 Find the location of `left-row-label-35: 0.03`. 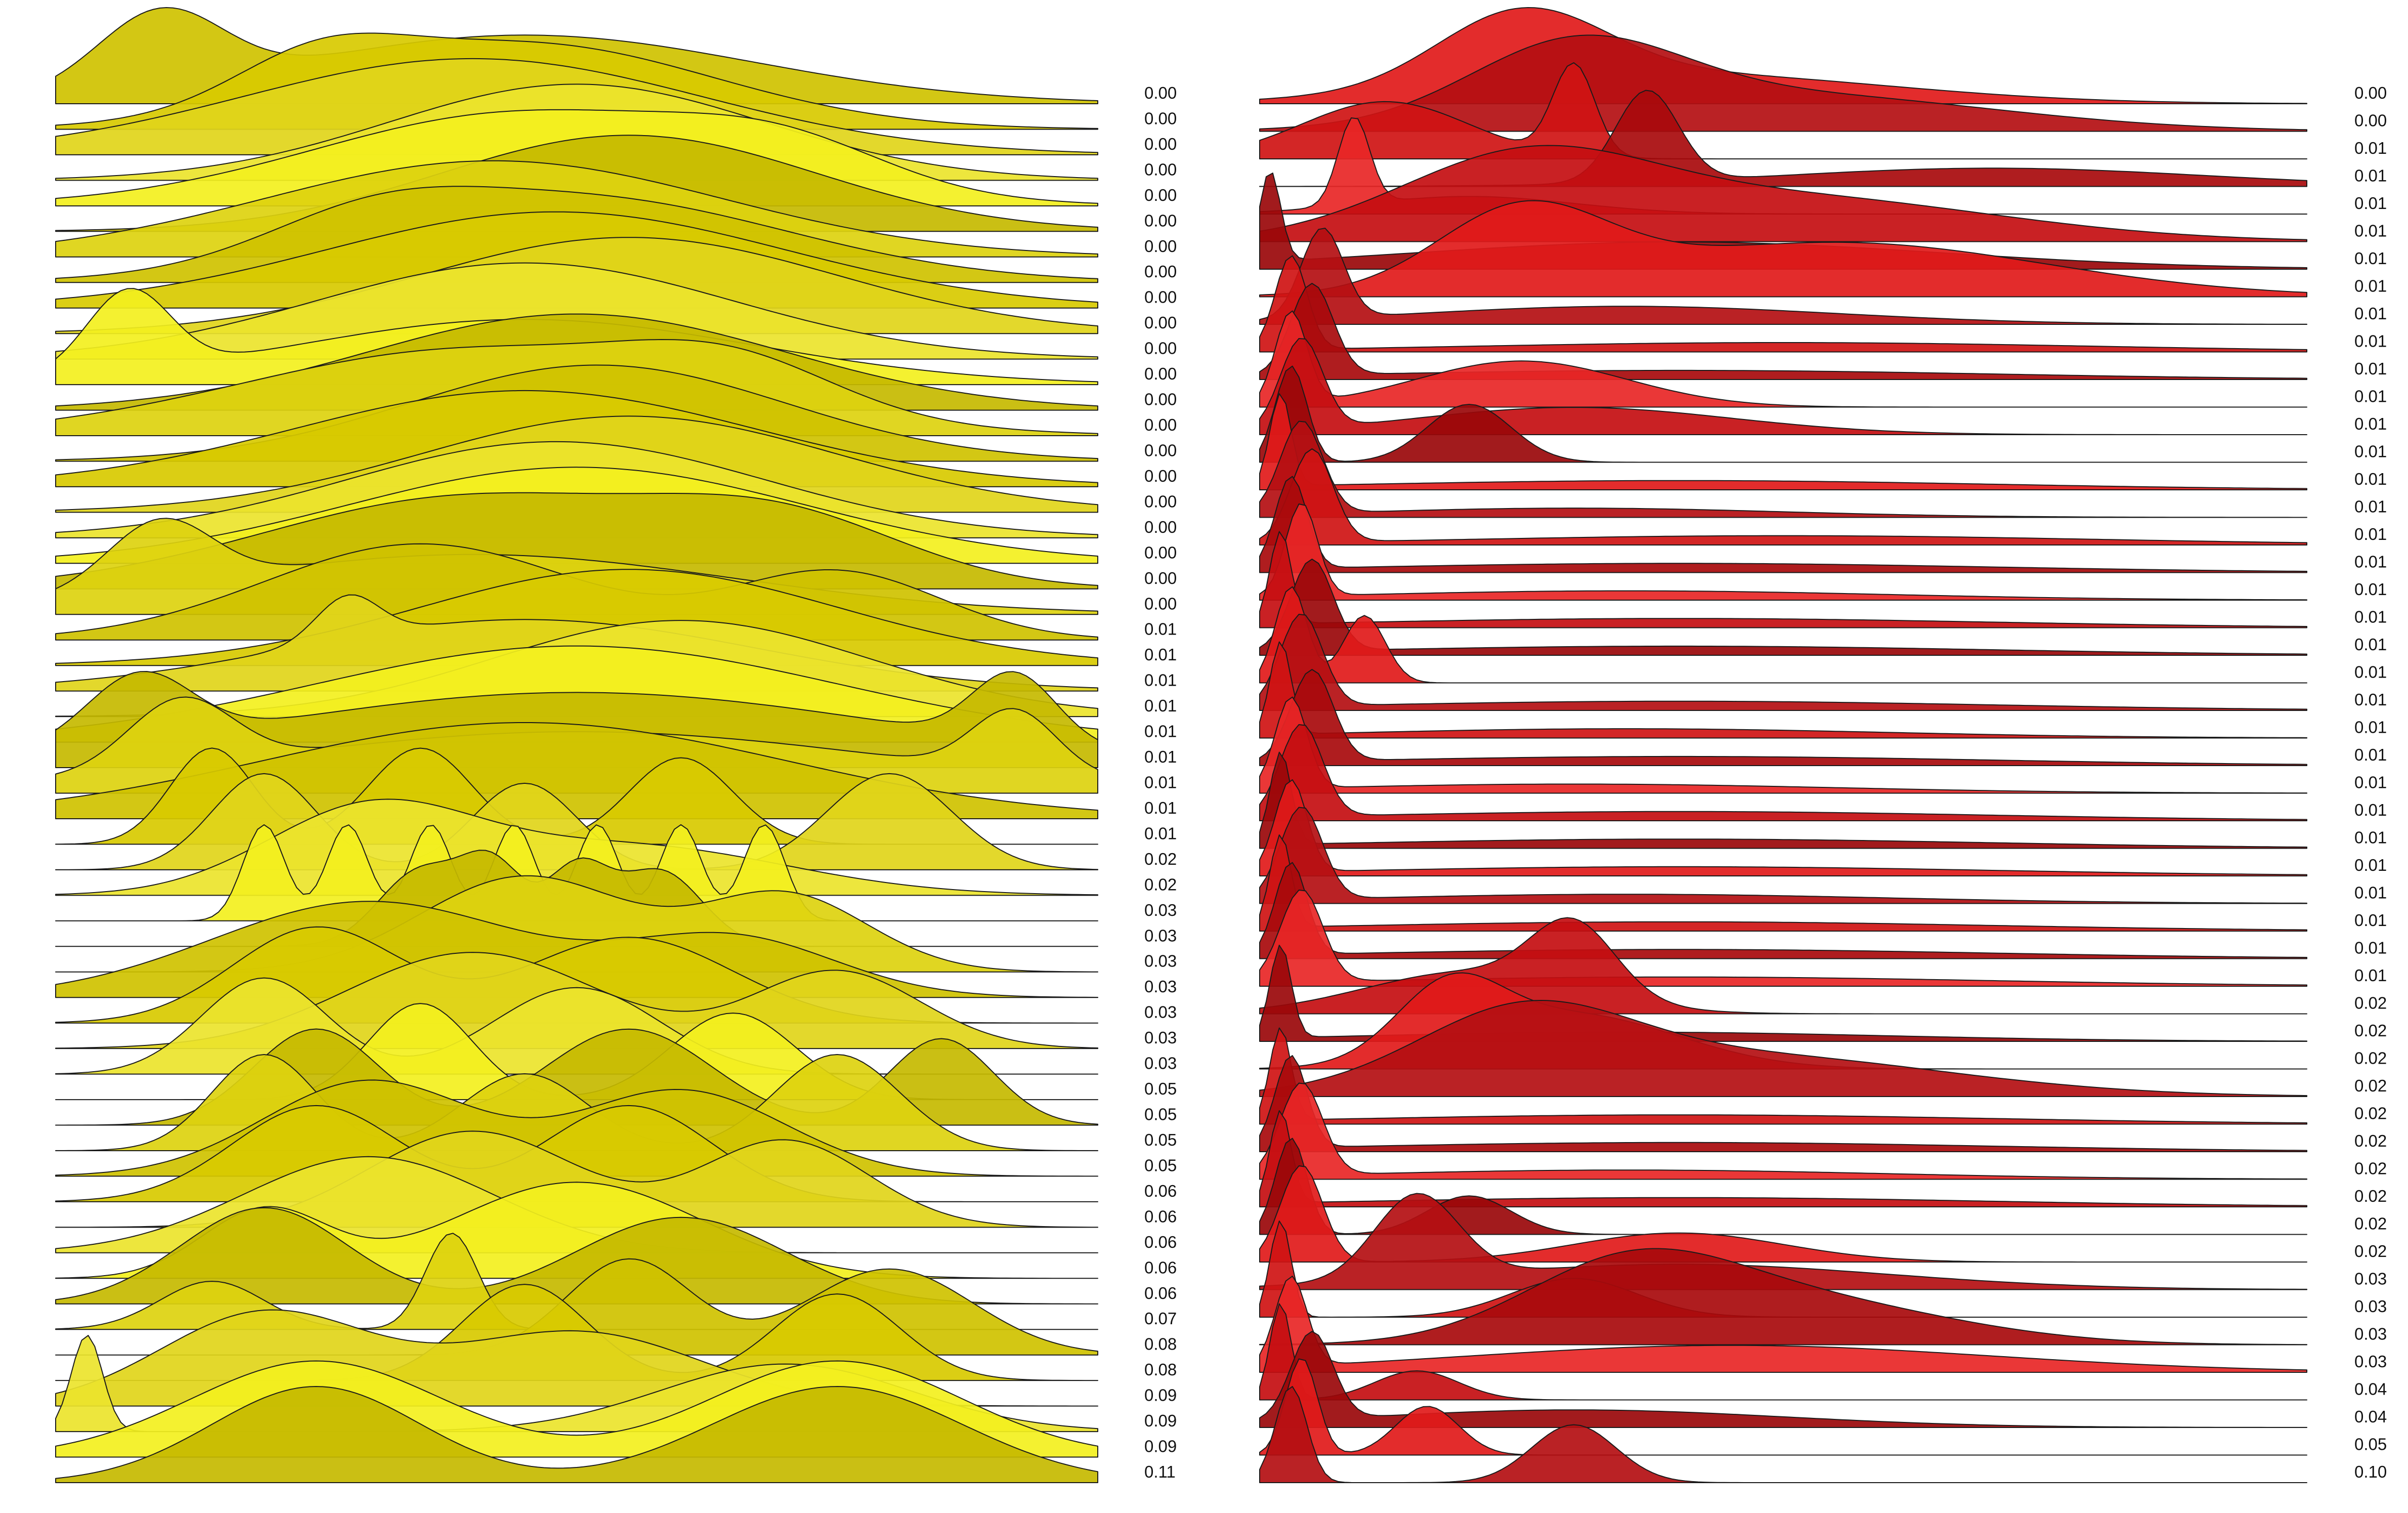

left-row-label-35: 0.03 is located at coordinates (1160, 961).